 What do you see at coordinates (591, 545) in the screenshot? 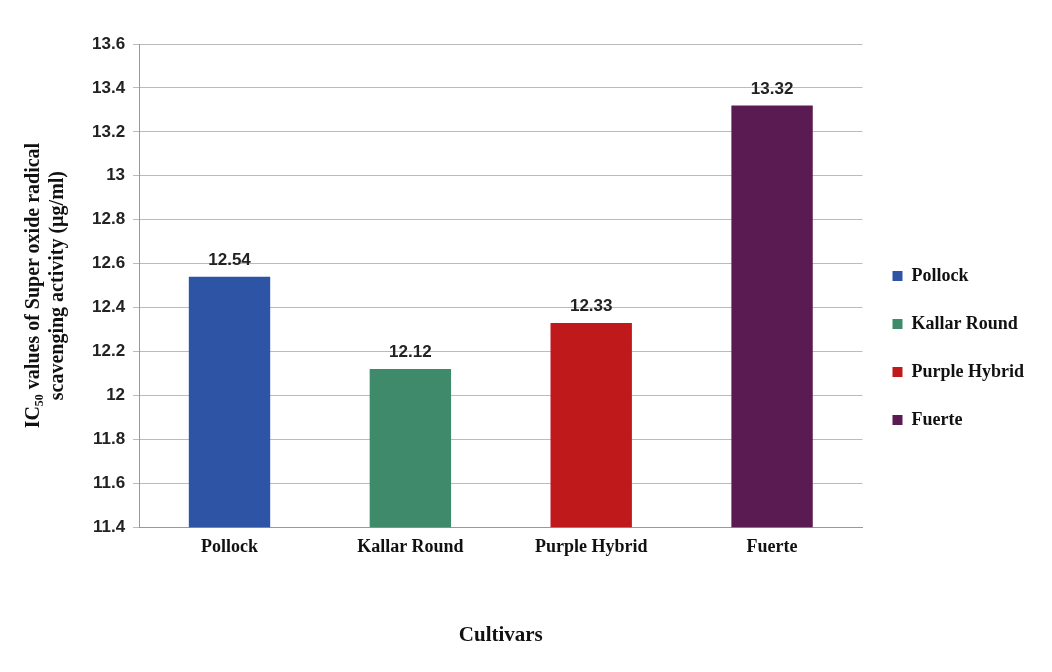
I see `x-tick-label: Purple Hybrid` at bounding box center [591, 545].